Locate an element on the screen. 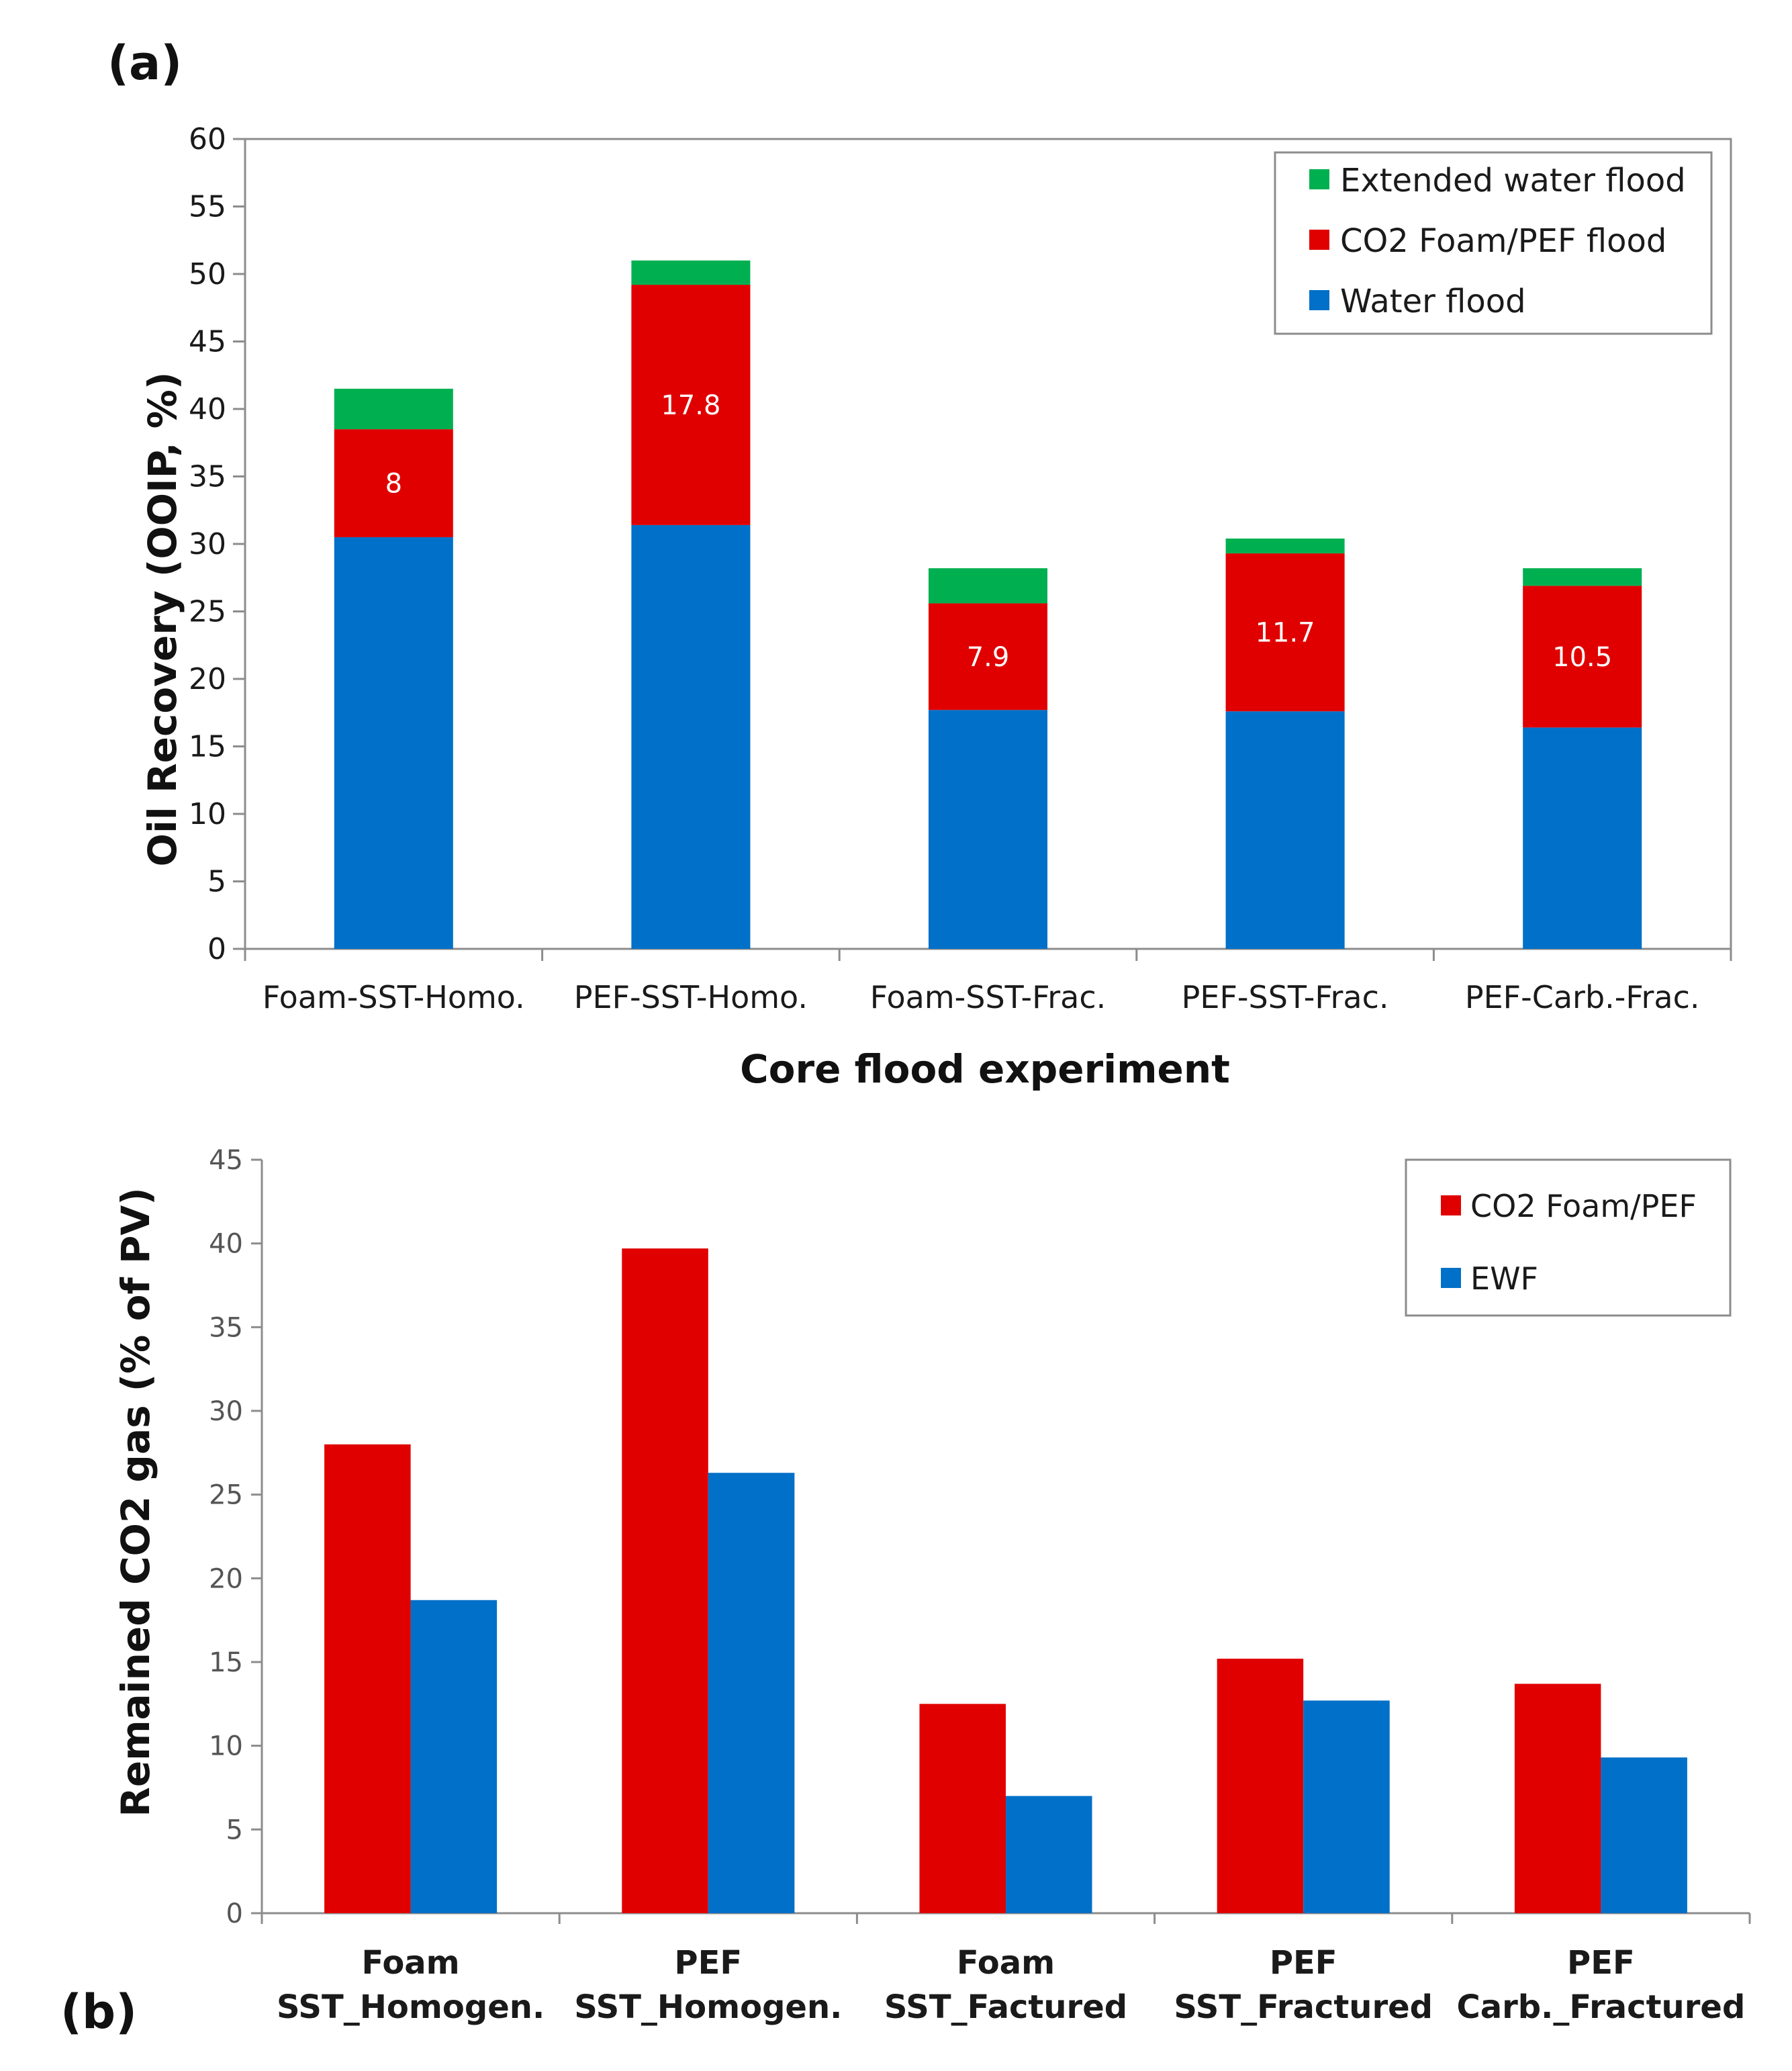 The image size is (1792, 2071). y-tick-label-a: 0 is located at coordinates (216, 949).